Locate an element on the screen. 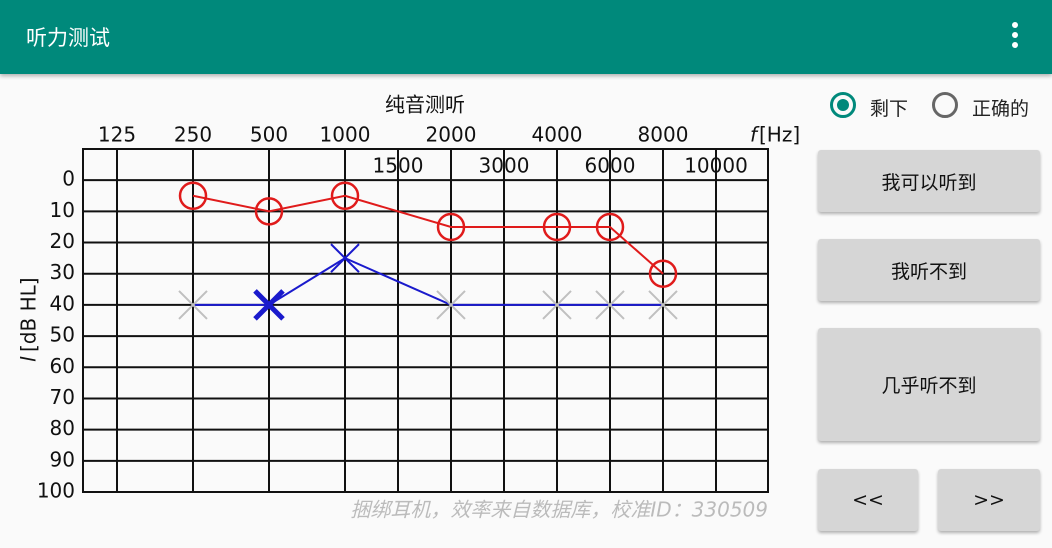 Image resolution: width=1052 pixels, height=548 pixels. y-tick-label: 0 is located at coordinates (68, 179).